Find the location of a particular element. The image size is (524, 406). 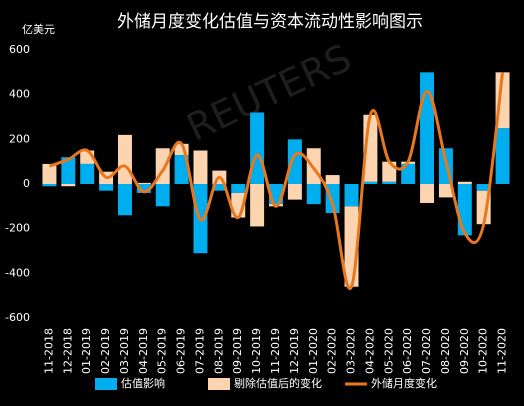

y-tick-label: -200 is located at coordinates (17, 228).